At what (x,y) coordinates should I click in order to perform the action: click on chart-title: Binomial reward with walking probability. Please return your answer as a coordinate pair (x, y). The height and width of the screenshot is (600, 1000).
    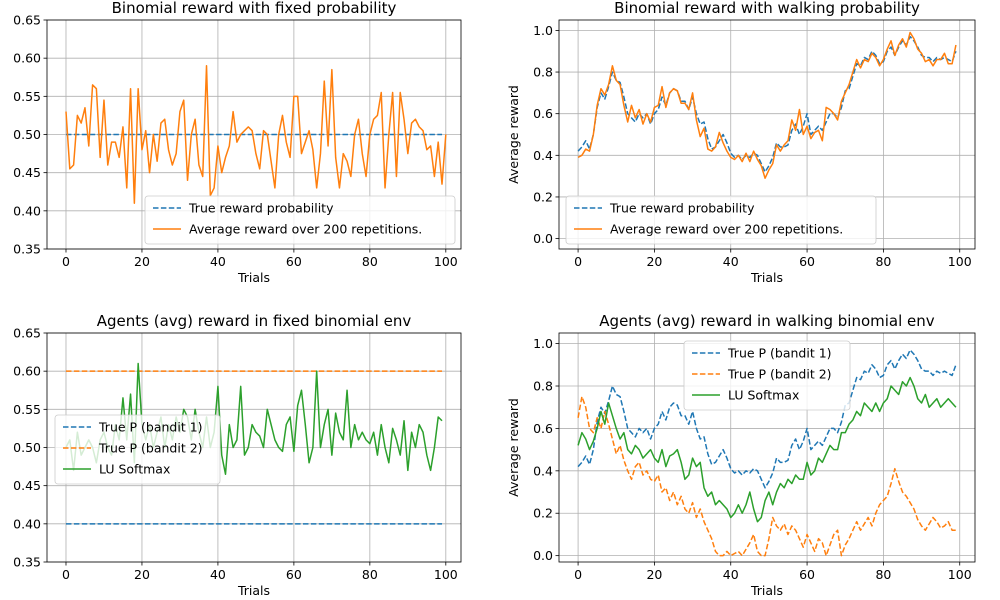
    Looking at the image, I should click on (767, 8).